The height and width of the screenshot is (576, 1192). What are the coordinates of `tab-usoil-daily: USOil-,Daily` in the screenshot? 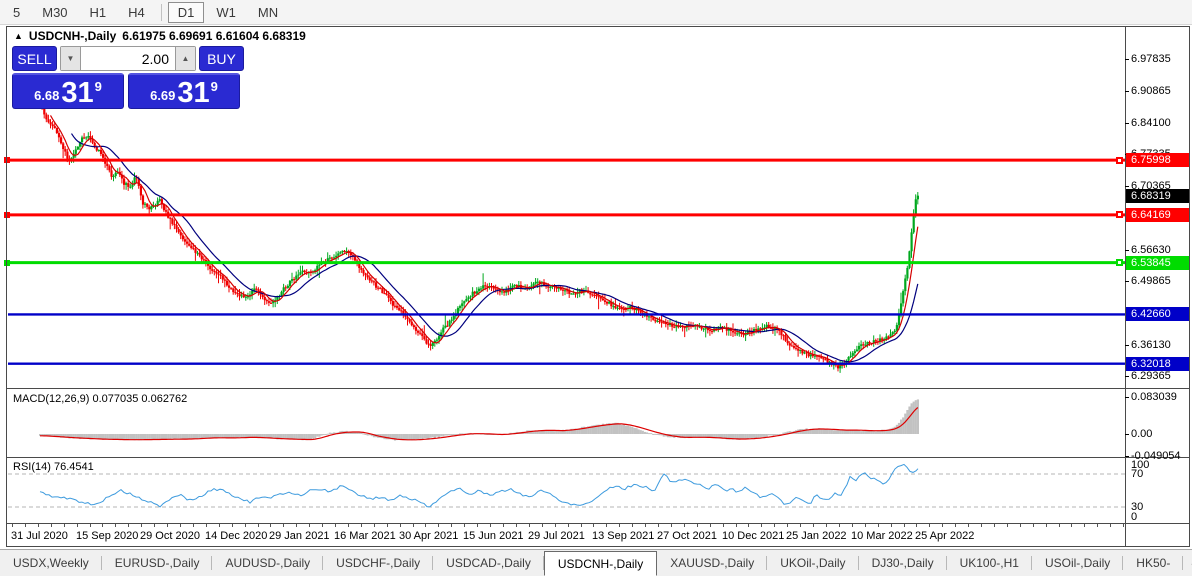 It's located at (1078, 563).